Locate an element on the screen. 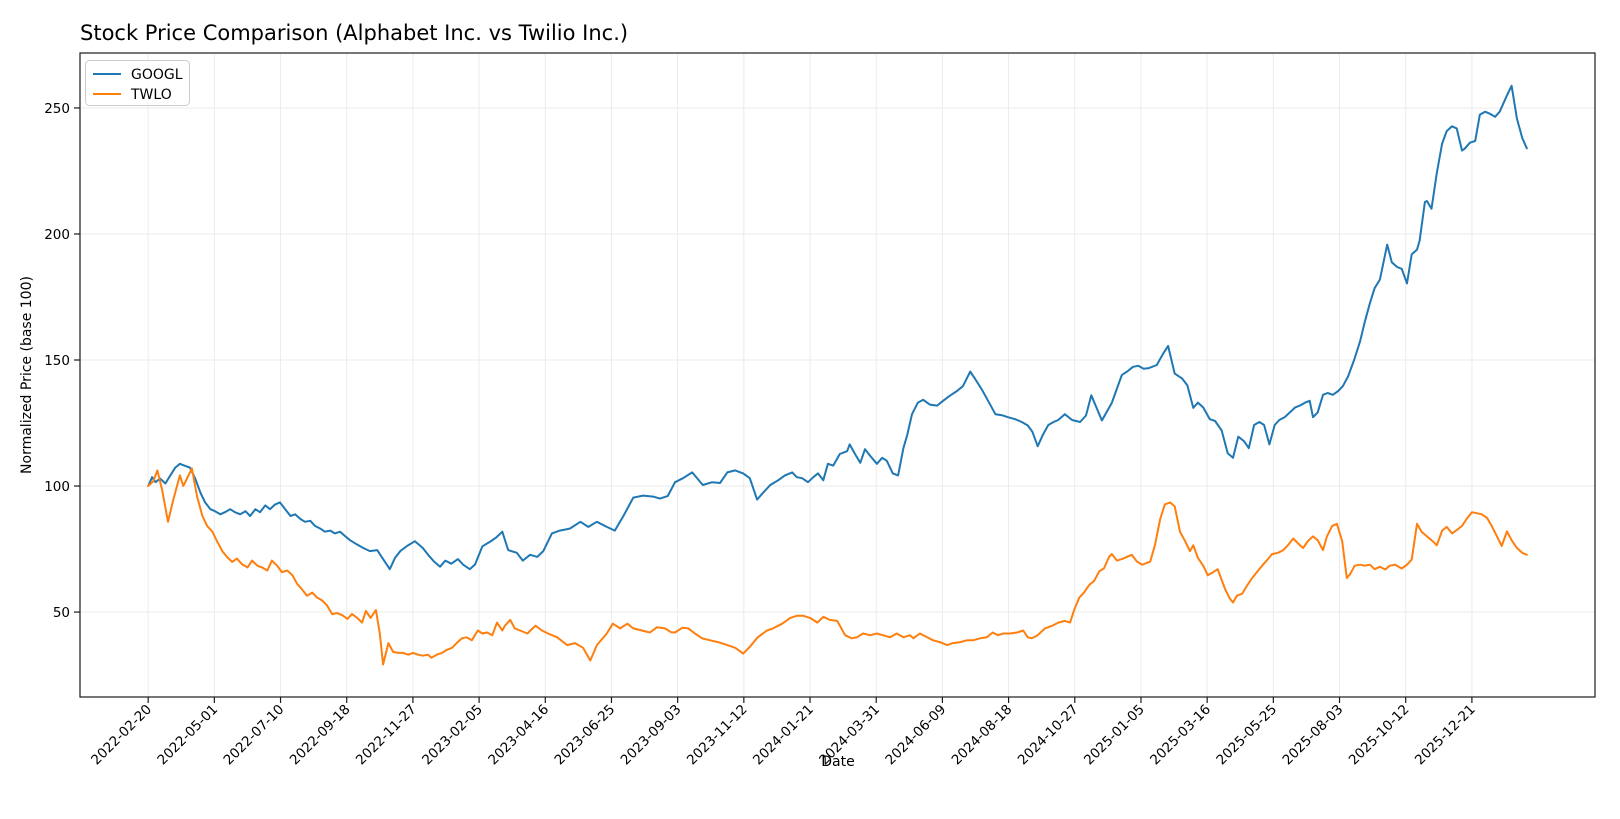 This screenshot has height=819, width=1620. legend: GOOGL TWLO is located at coordinates (137, 83).